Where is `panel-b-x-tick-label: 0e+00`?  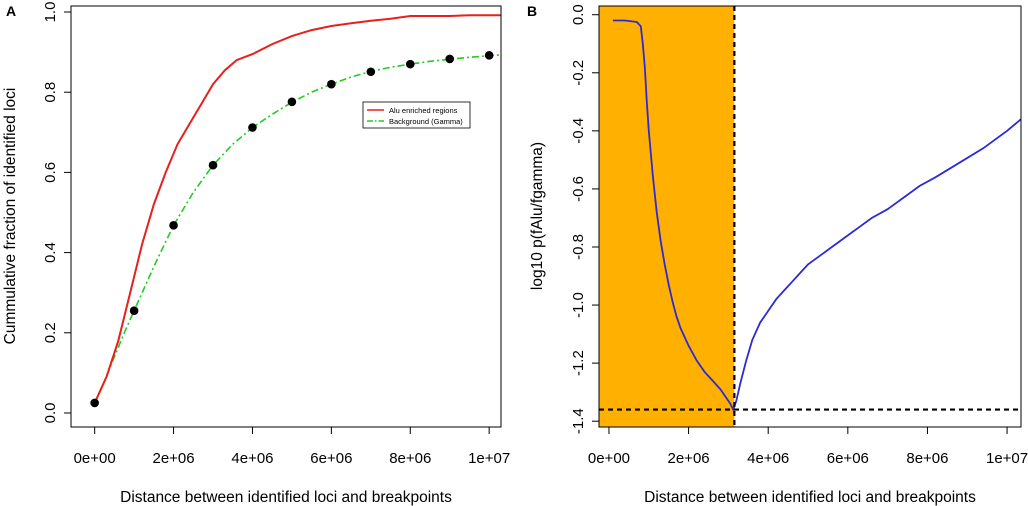
panel-b-x-tick-label: 0e+00 is located at coordinates (609, 458).